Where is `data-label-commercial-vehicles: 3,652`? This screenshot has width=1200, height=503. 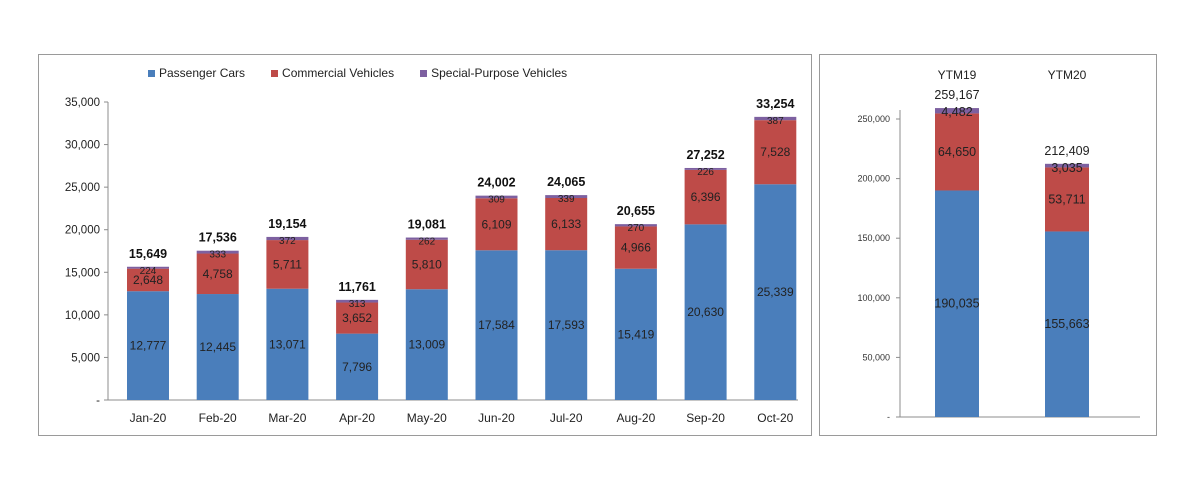
data-label-commercial-vehicles: 3,652 is located at coordinates (357, 318).